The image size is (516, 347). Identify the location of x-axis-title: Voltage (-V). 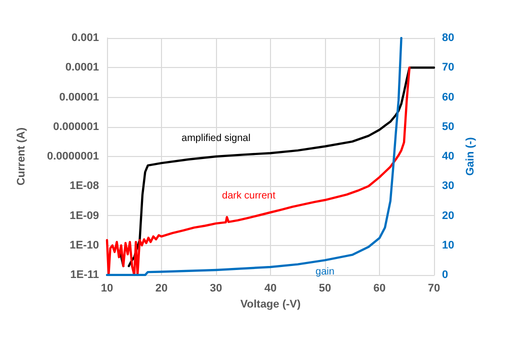
(270, 304).